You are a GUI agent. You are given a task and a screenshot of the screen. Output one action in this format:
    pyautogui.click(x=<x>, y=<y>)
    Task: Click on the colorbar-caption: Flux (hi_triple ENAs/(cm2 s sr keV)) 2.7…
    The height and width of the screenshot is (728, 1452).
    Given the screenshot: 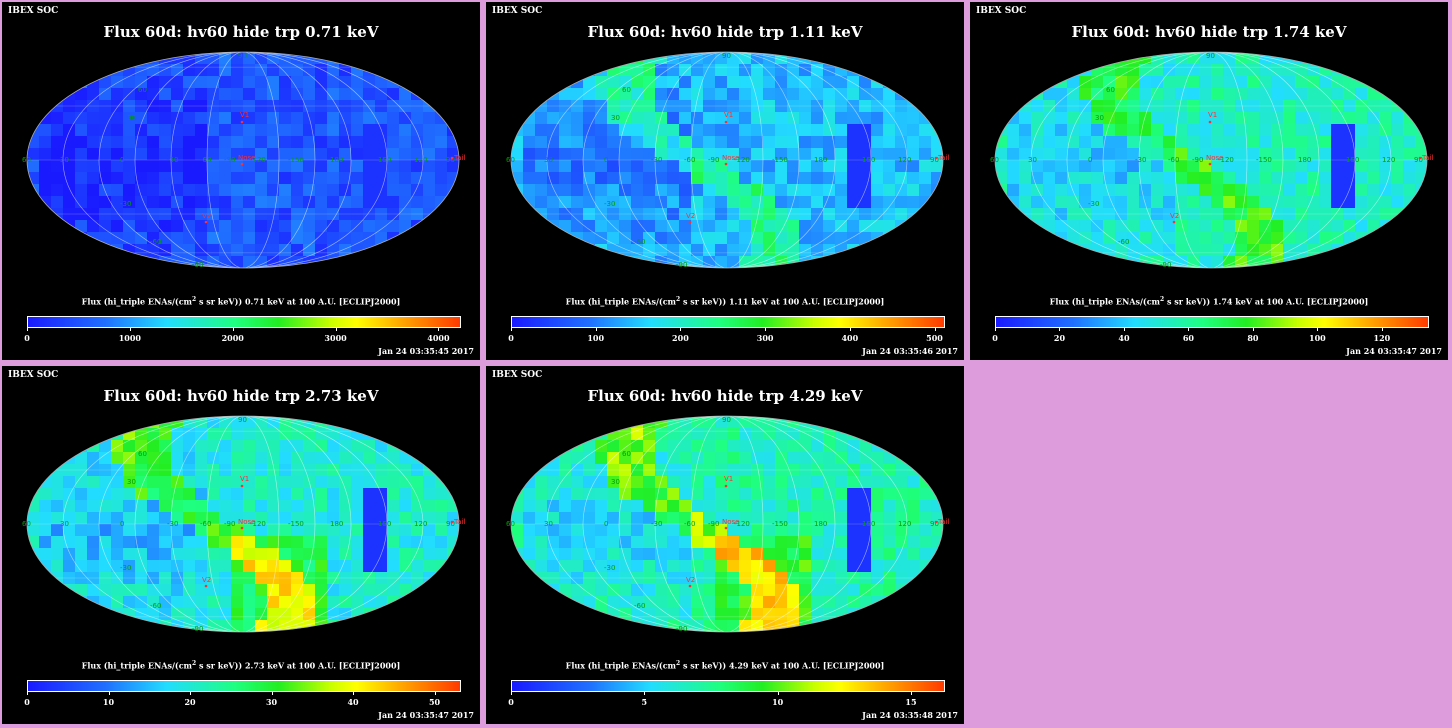 What is the action you would take?
    pyautogui.click(x=241, y=665)
    